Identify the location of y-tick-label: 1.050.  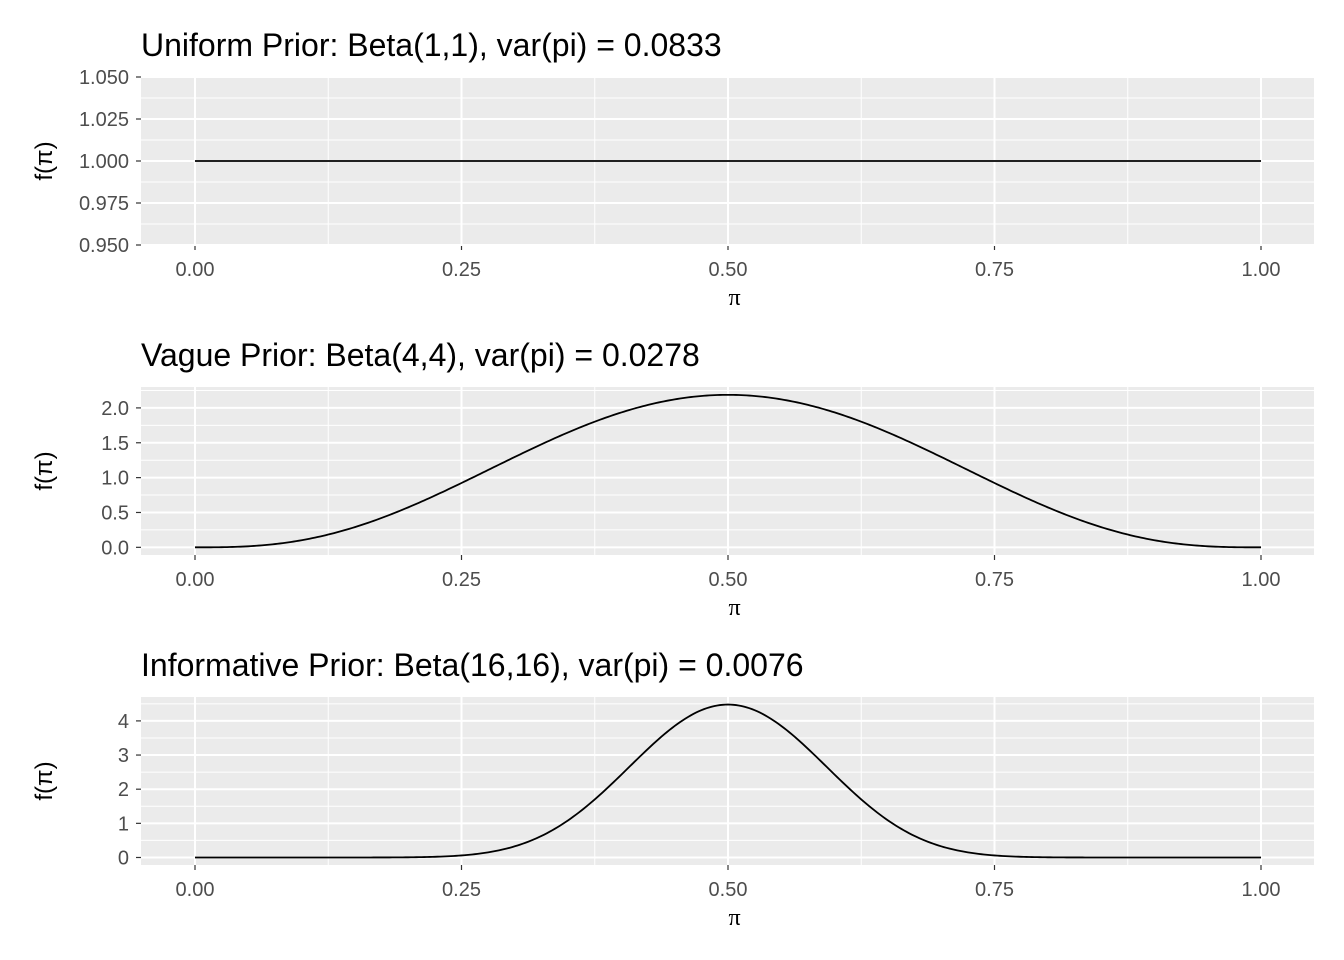
(104, 78).